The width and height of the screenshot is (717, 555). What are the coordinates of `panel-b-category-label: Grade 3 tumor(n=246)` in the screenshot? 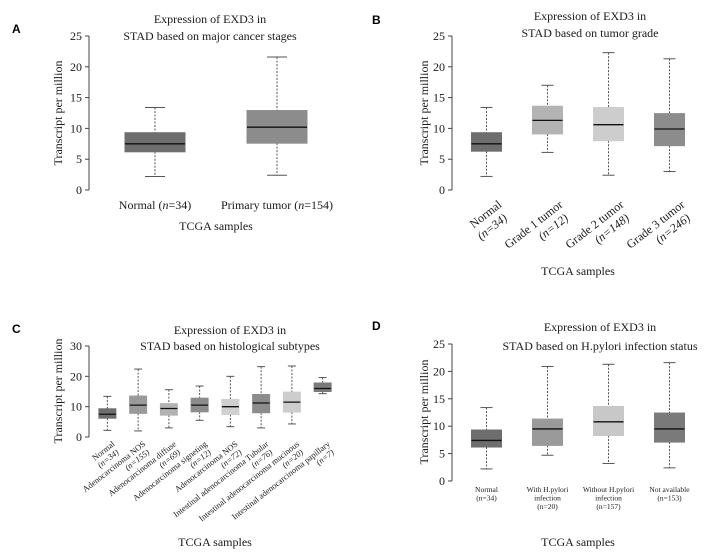 It's located at (660, 229).